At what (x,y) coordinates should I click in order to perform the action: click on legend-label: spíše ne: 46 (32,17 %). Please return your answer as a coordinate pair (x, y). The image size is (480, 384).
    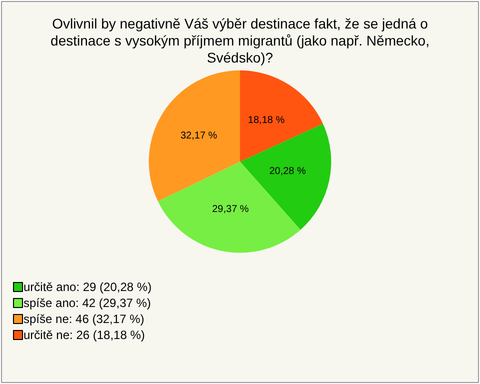
    Looking at the image, I should click on (84, 319).